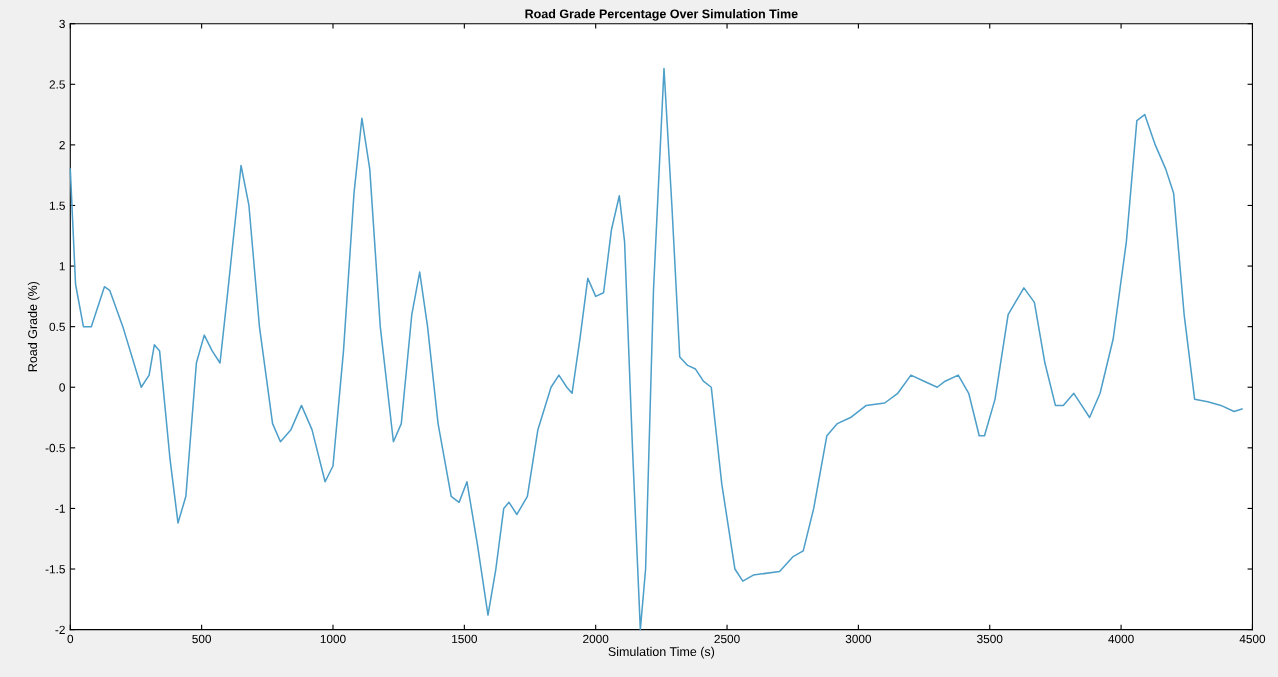  Describe the element at coordinates (57, 327) in the screenshot. I see `y-tick-label: 0.5` at that location.